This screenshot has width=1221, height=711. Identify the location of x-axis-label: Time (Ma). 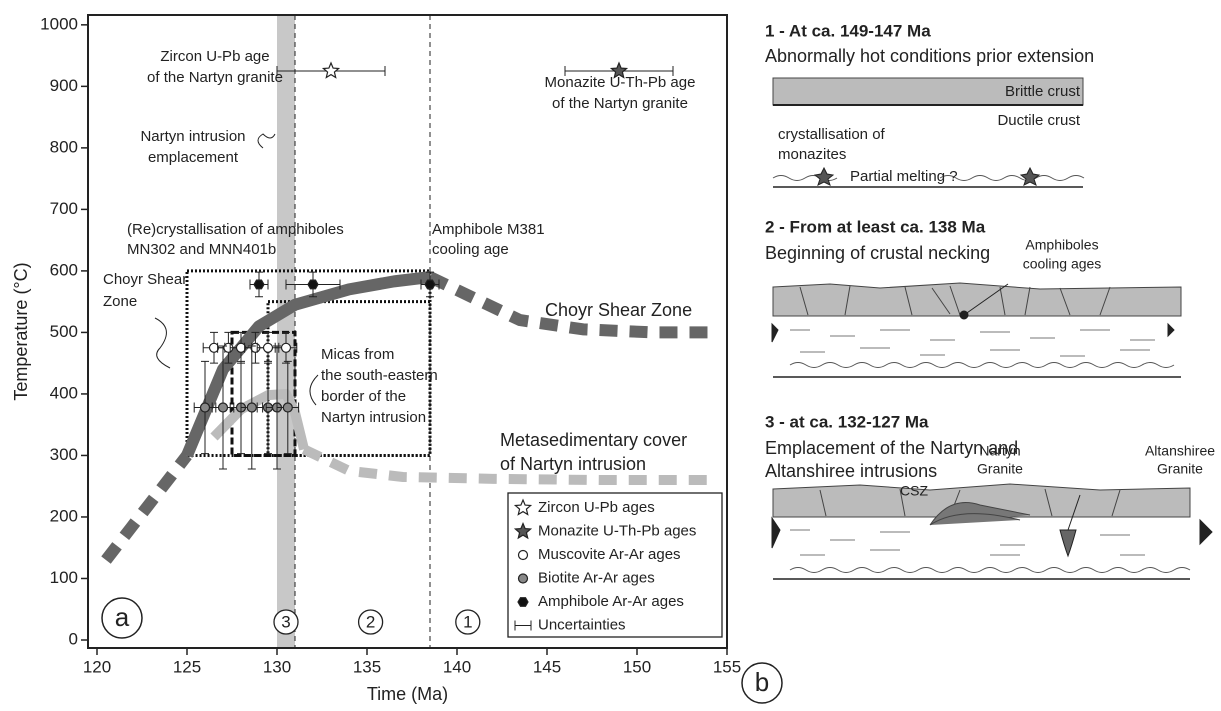
(407, 694).